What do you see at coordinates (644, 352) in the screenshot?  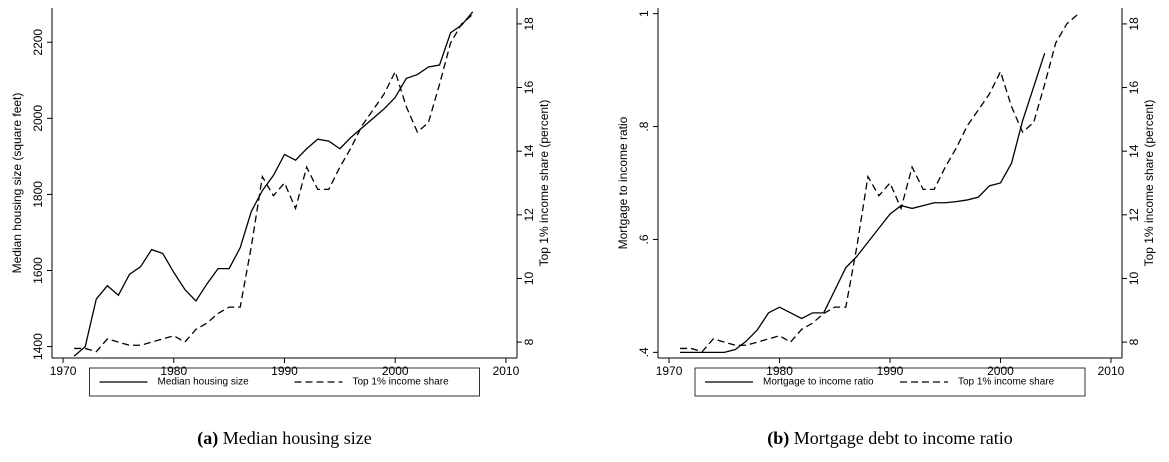 I see `y-tick-label: .4` at bounding box center [644, 352].